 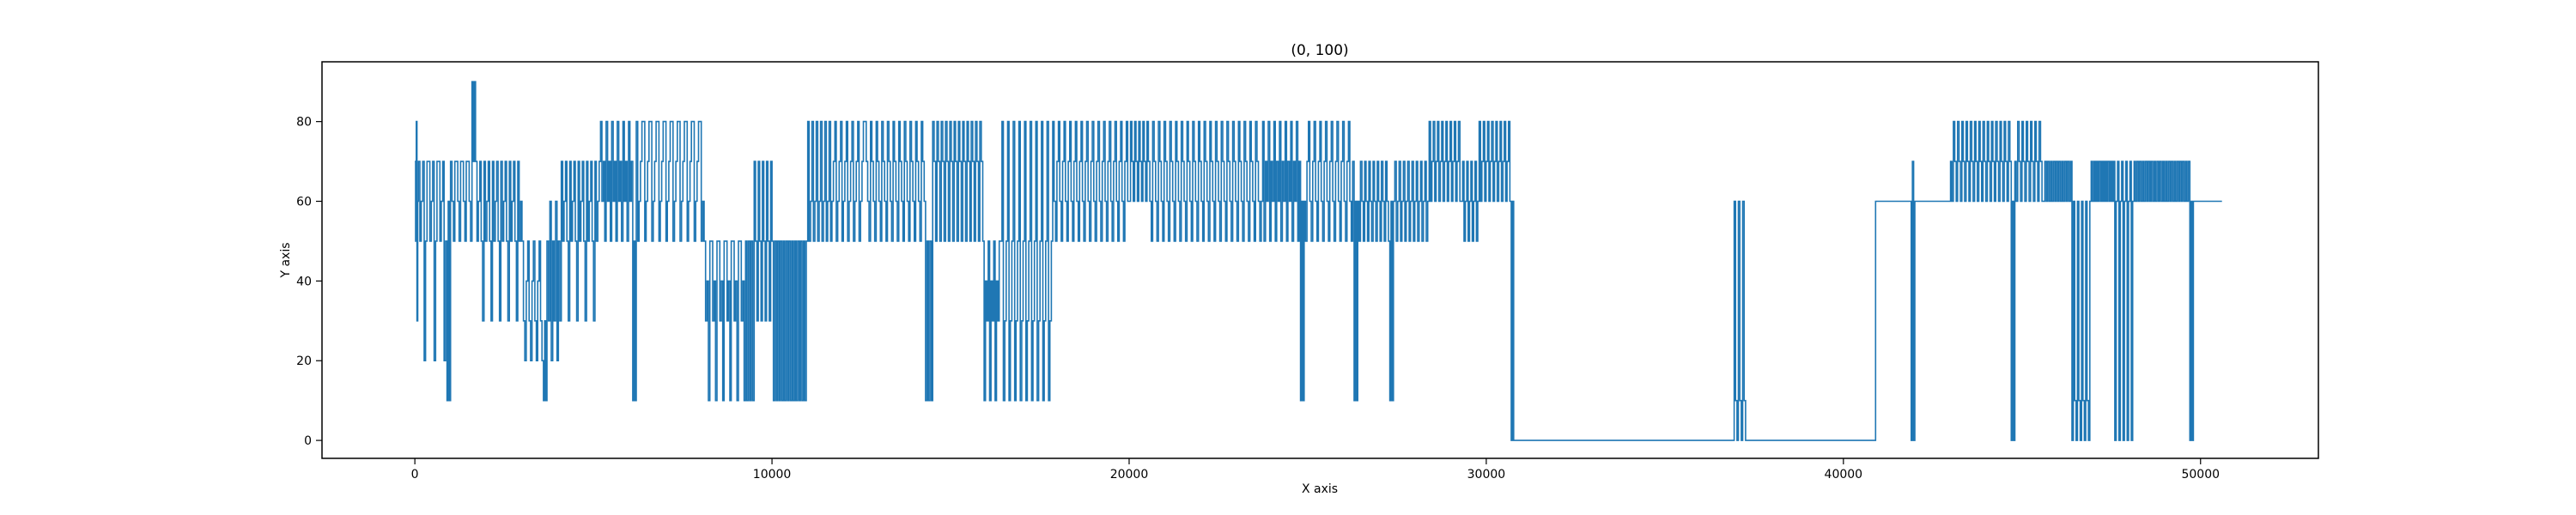 I want to click on x-tick-label: 30000, so click(x=1486, y=475).